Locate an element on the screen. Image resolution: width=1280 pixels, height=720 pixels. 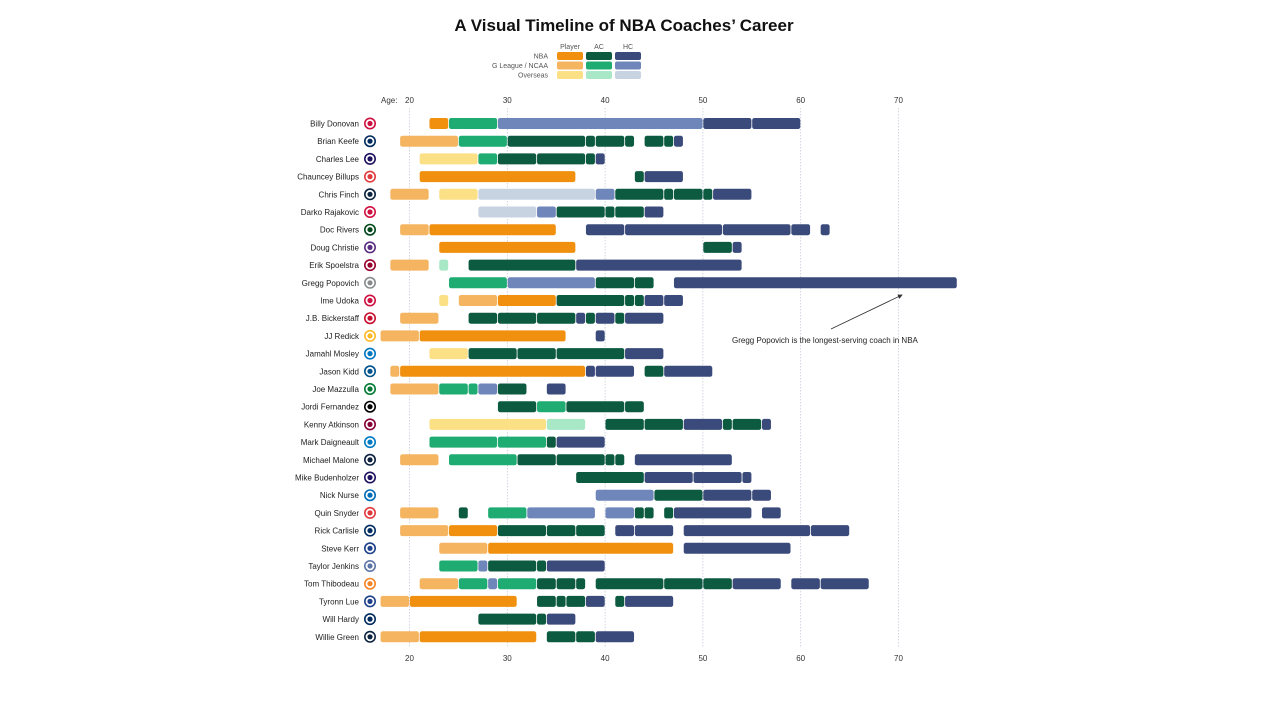
coach-name: Jason Kidd is located at coordinates (339, 371).